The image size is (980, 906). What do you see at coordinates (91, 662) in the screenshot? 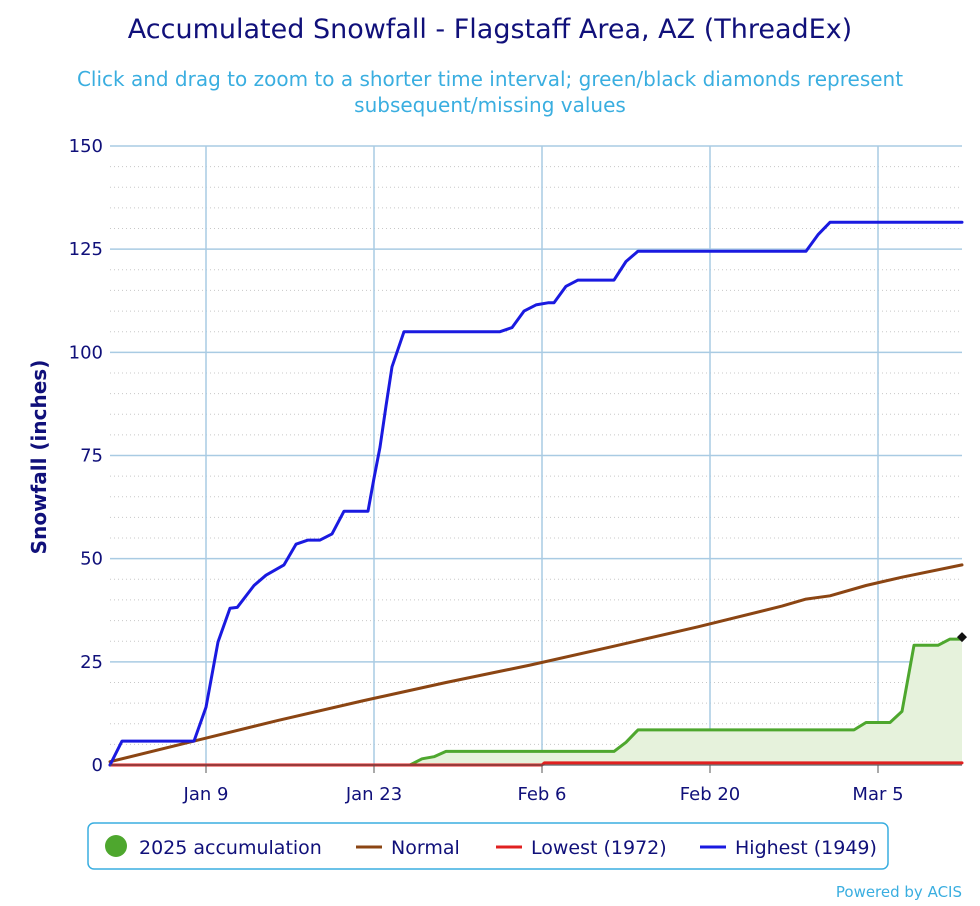
I see `y-tick-label: 25` at bounding box center [91, 662].